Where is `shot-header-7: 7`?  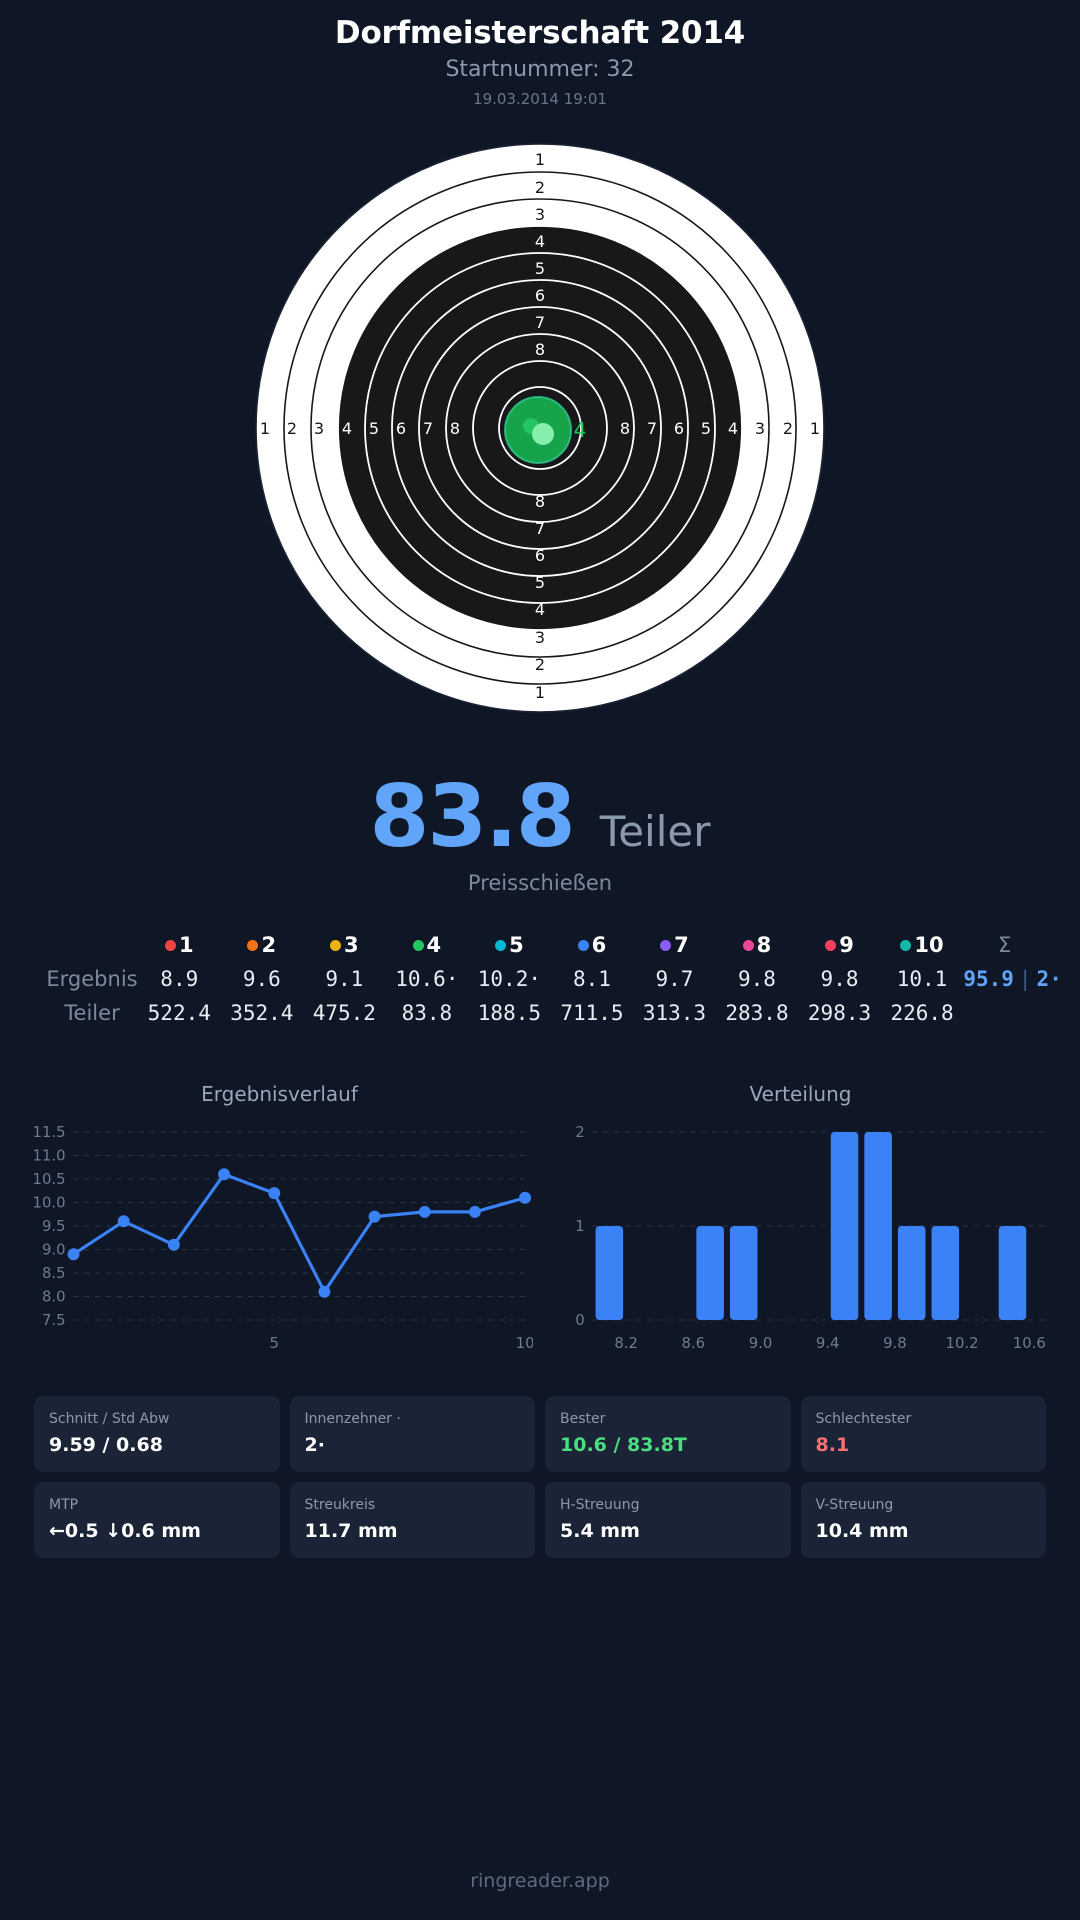 shot-header-7: 7 is located at coordinates (674, 945).